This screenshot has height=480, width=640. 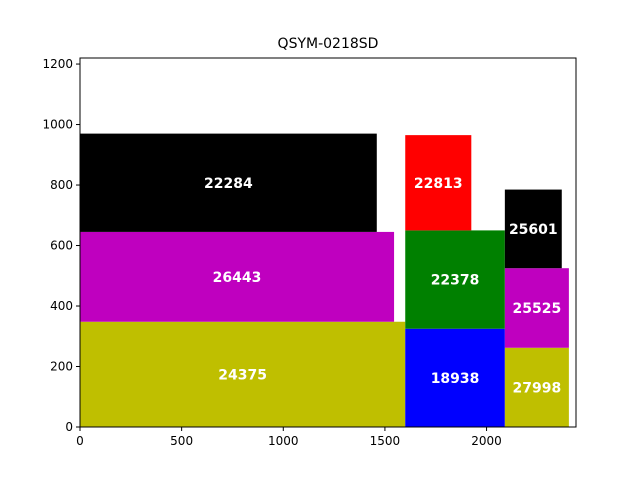 I want to click on x-tick-label-4: 2000, so click(x=486, y=441).